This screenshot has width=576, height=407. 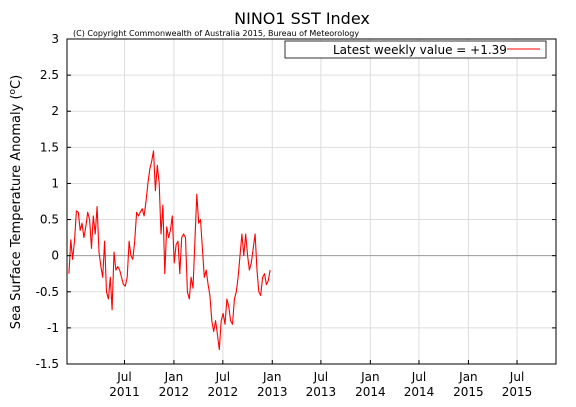 I want to click on chart-title: NINO1 SST Index, so click(x=302, y=18).